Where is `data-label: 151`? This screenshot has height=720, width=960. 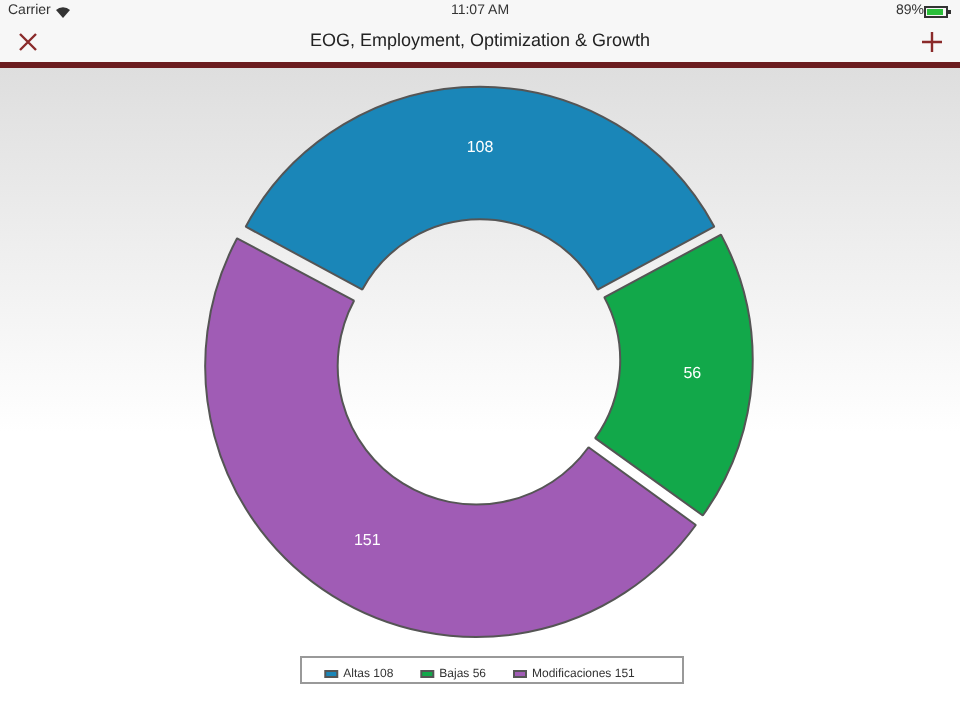 data-label: 151 is located at coordinates (367, 539).